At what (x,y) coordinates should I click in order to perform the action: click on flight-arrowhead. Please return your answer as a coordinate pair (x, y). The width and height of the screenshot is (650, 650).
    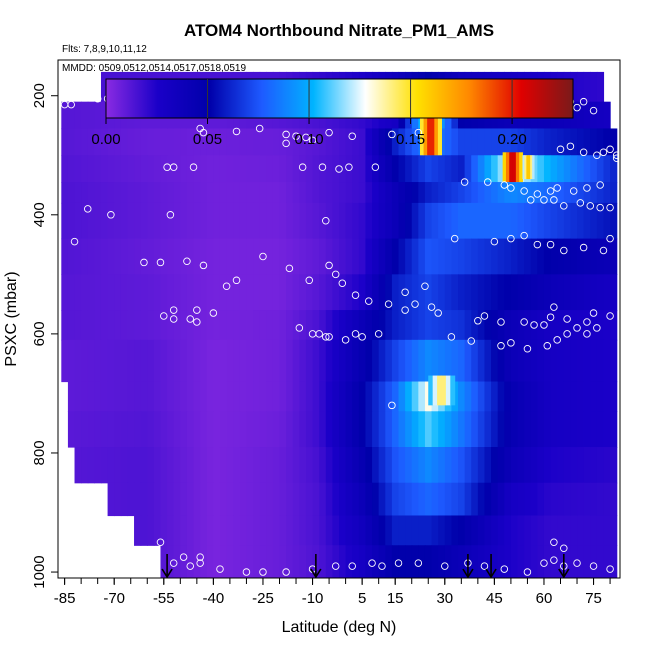
    Looking at the image, I should click on (468, 573).